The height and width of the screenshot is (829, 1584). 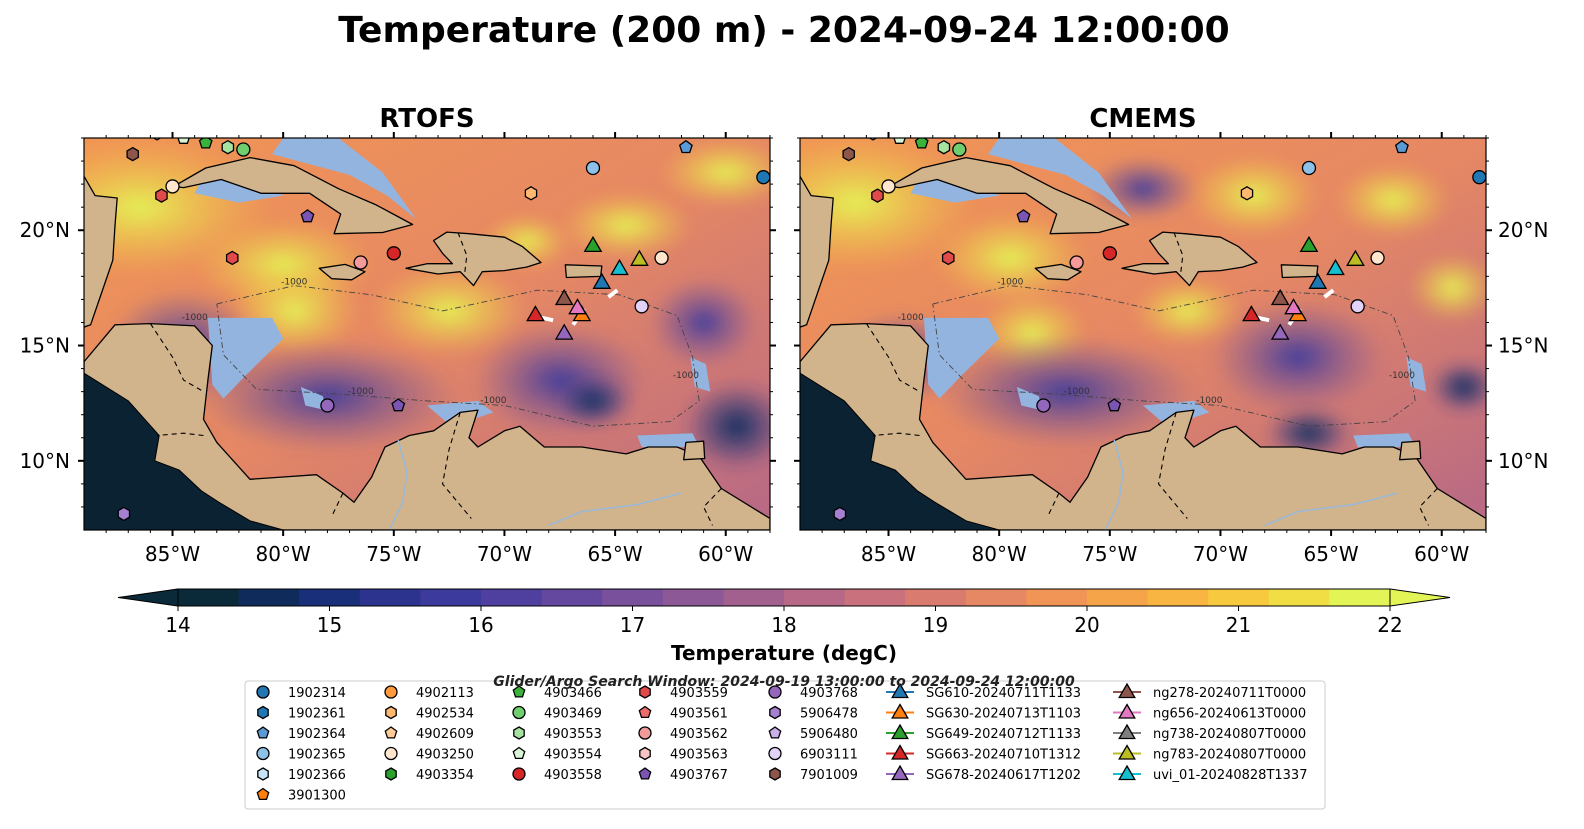 I want to click on colorbar-tick-label: 18, so click(x=783, y=625).